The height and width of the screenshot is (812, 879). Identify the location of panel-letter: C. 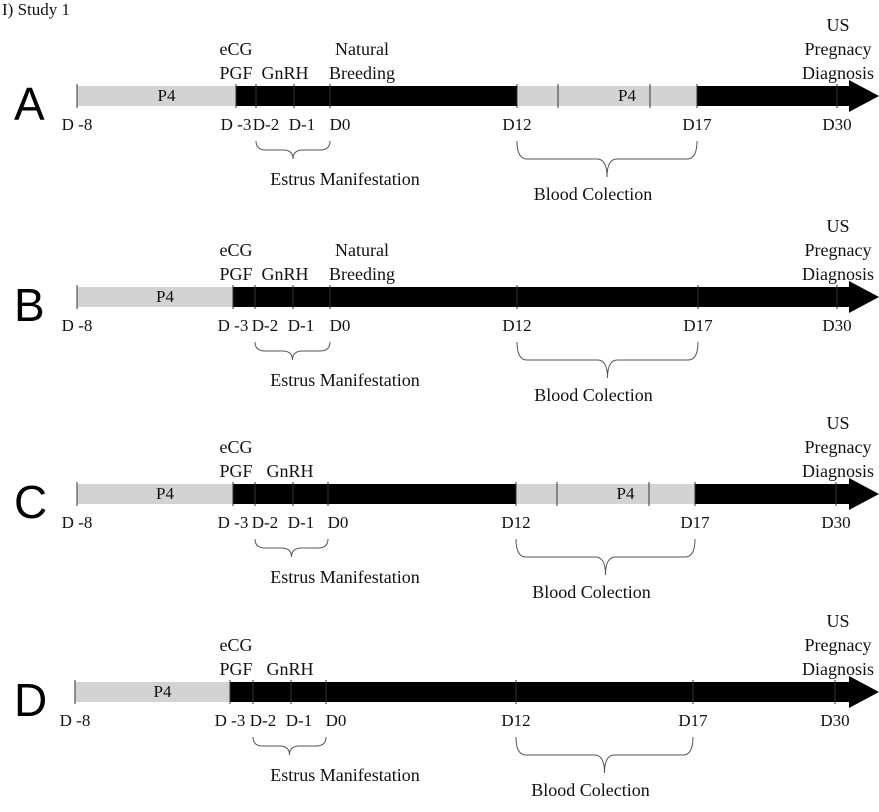
(30, 502).